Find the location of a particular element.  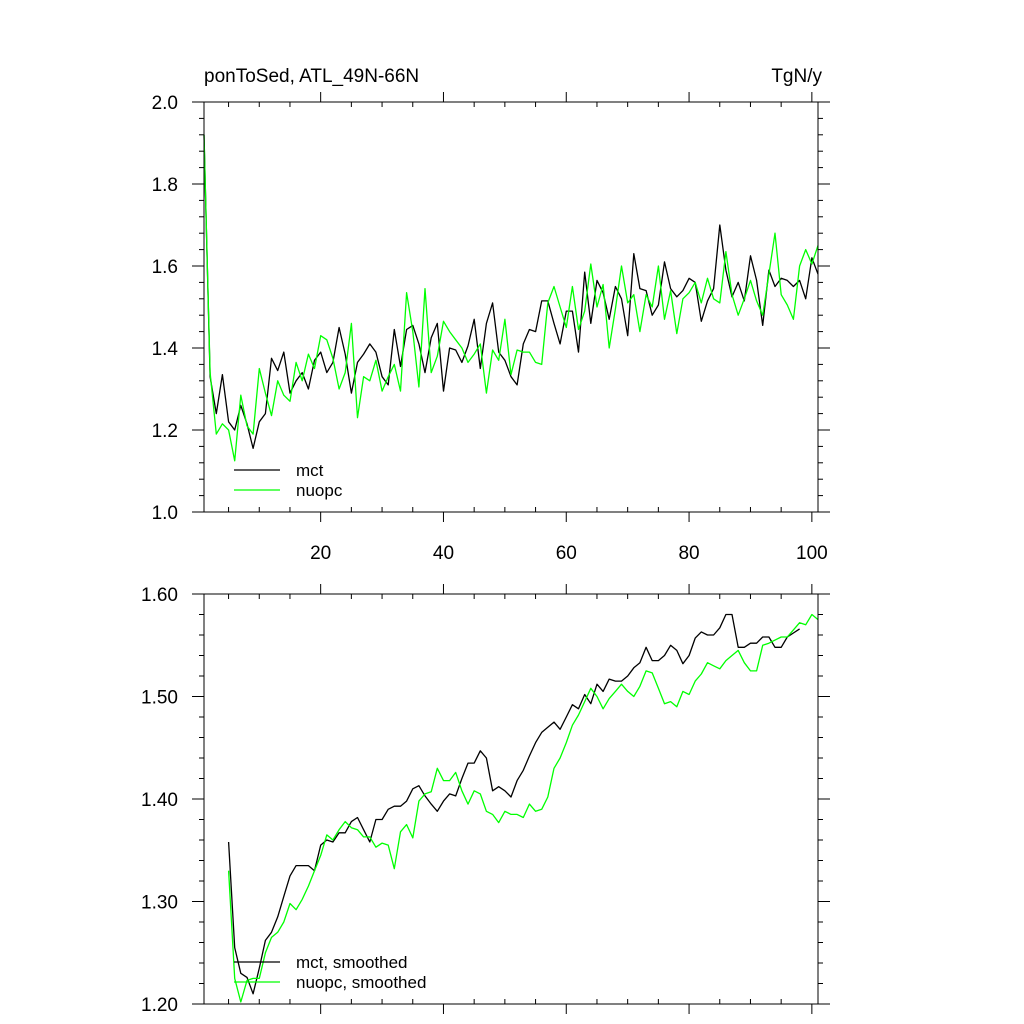

x-tick-label: 40 is located at coordinates (443, 553).